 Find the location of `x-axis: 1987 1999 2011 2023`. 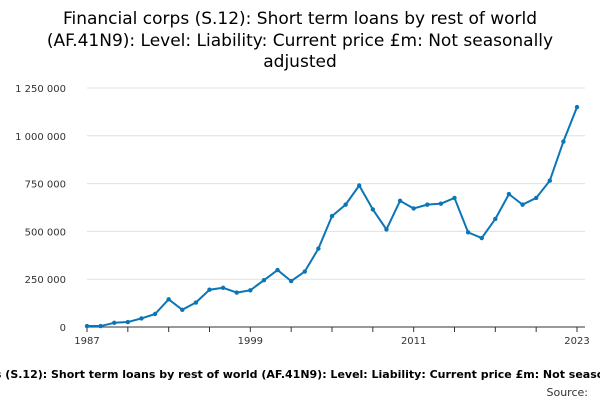

x-axis: 1987 1999 2011 2023 is located at coordinates (332, 336).